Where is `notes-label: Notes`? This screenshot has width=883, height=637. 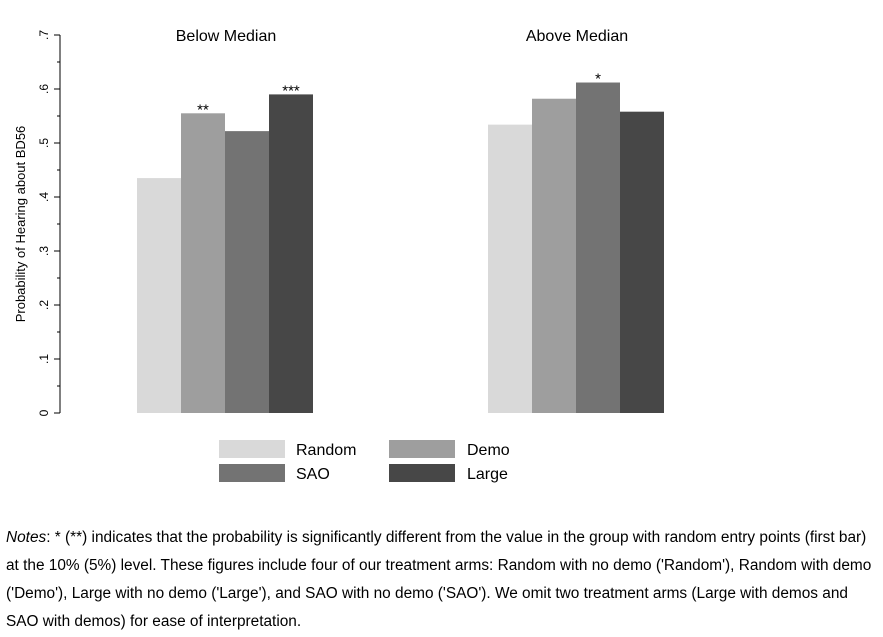 notes-label: Notes is located at coordinates (26, 537).